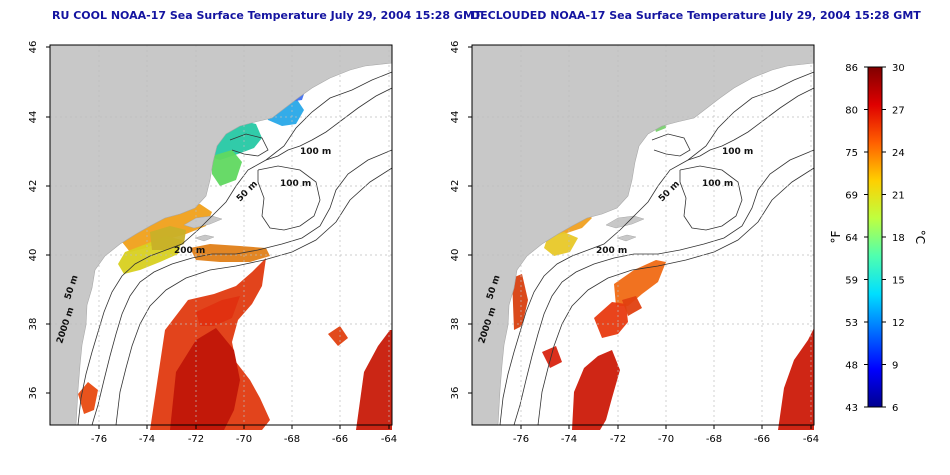  Describe the element at coordinates (851, 196) in the screenshot. I see `fahrenheit-tick-label: 69` at that location.